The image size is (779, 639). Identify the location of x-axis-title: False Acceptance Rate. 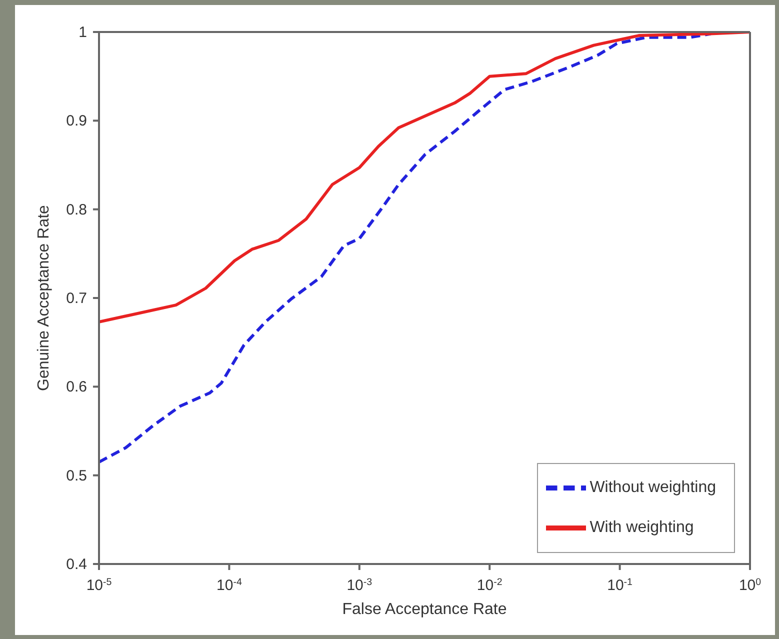
(424, 609).